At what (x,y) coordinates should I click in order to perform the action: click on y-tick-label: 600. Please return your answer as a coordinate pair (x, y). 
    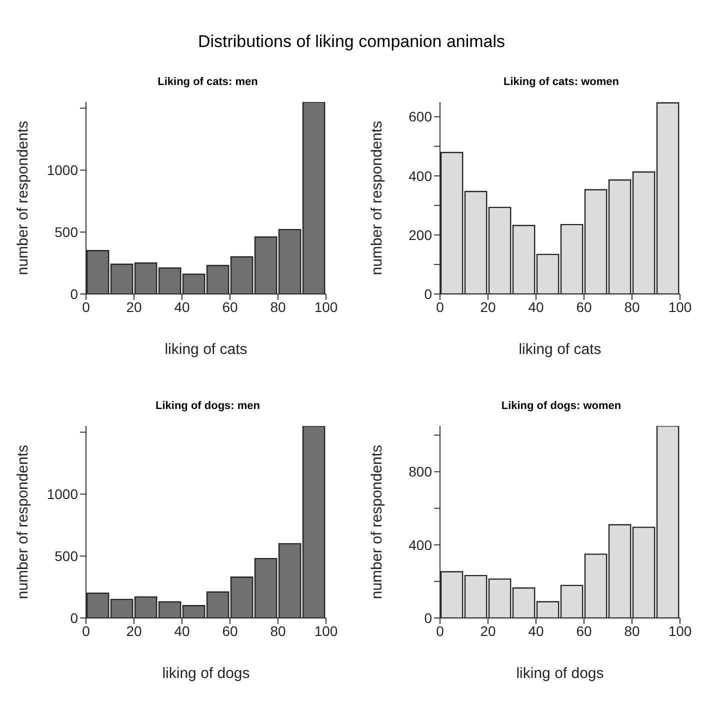
    Looking at the image, I should click on (420, 116).